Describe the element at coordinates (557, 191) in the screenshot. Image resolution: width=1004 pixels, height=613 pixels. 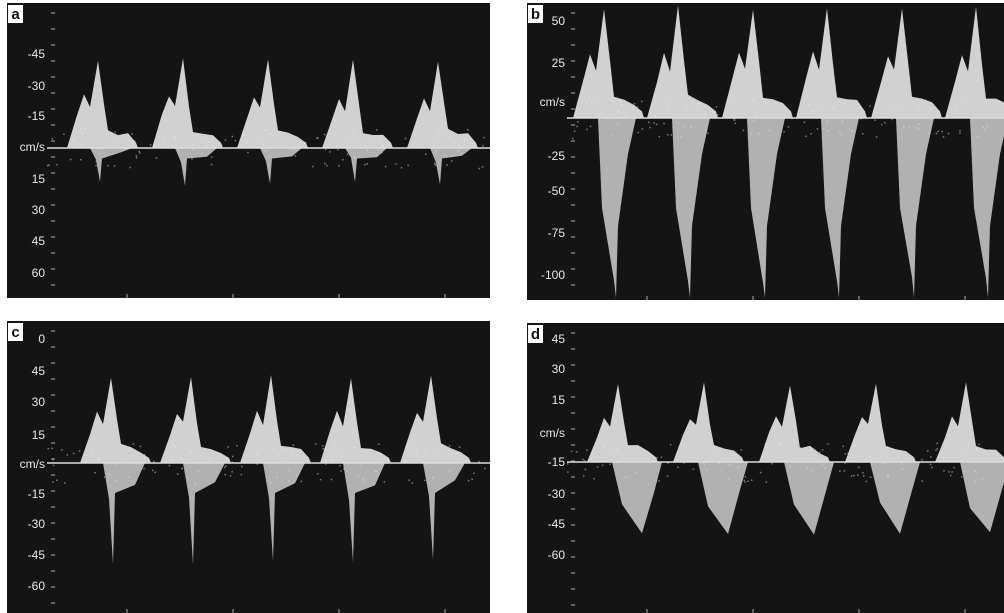
I see `axis-label: -50` at that location.